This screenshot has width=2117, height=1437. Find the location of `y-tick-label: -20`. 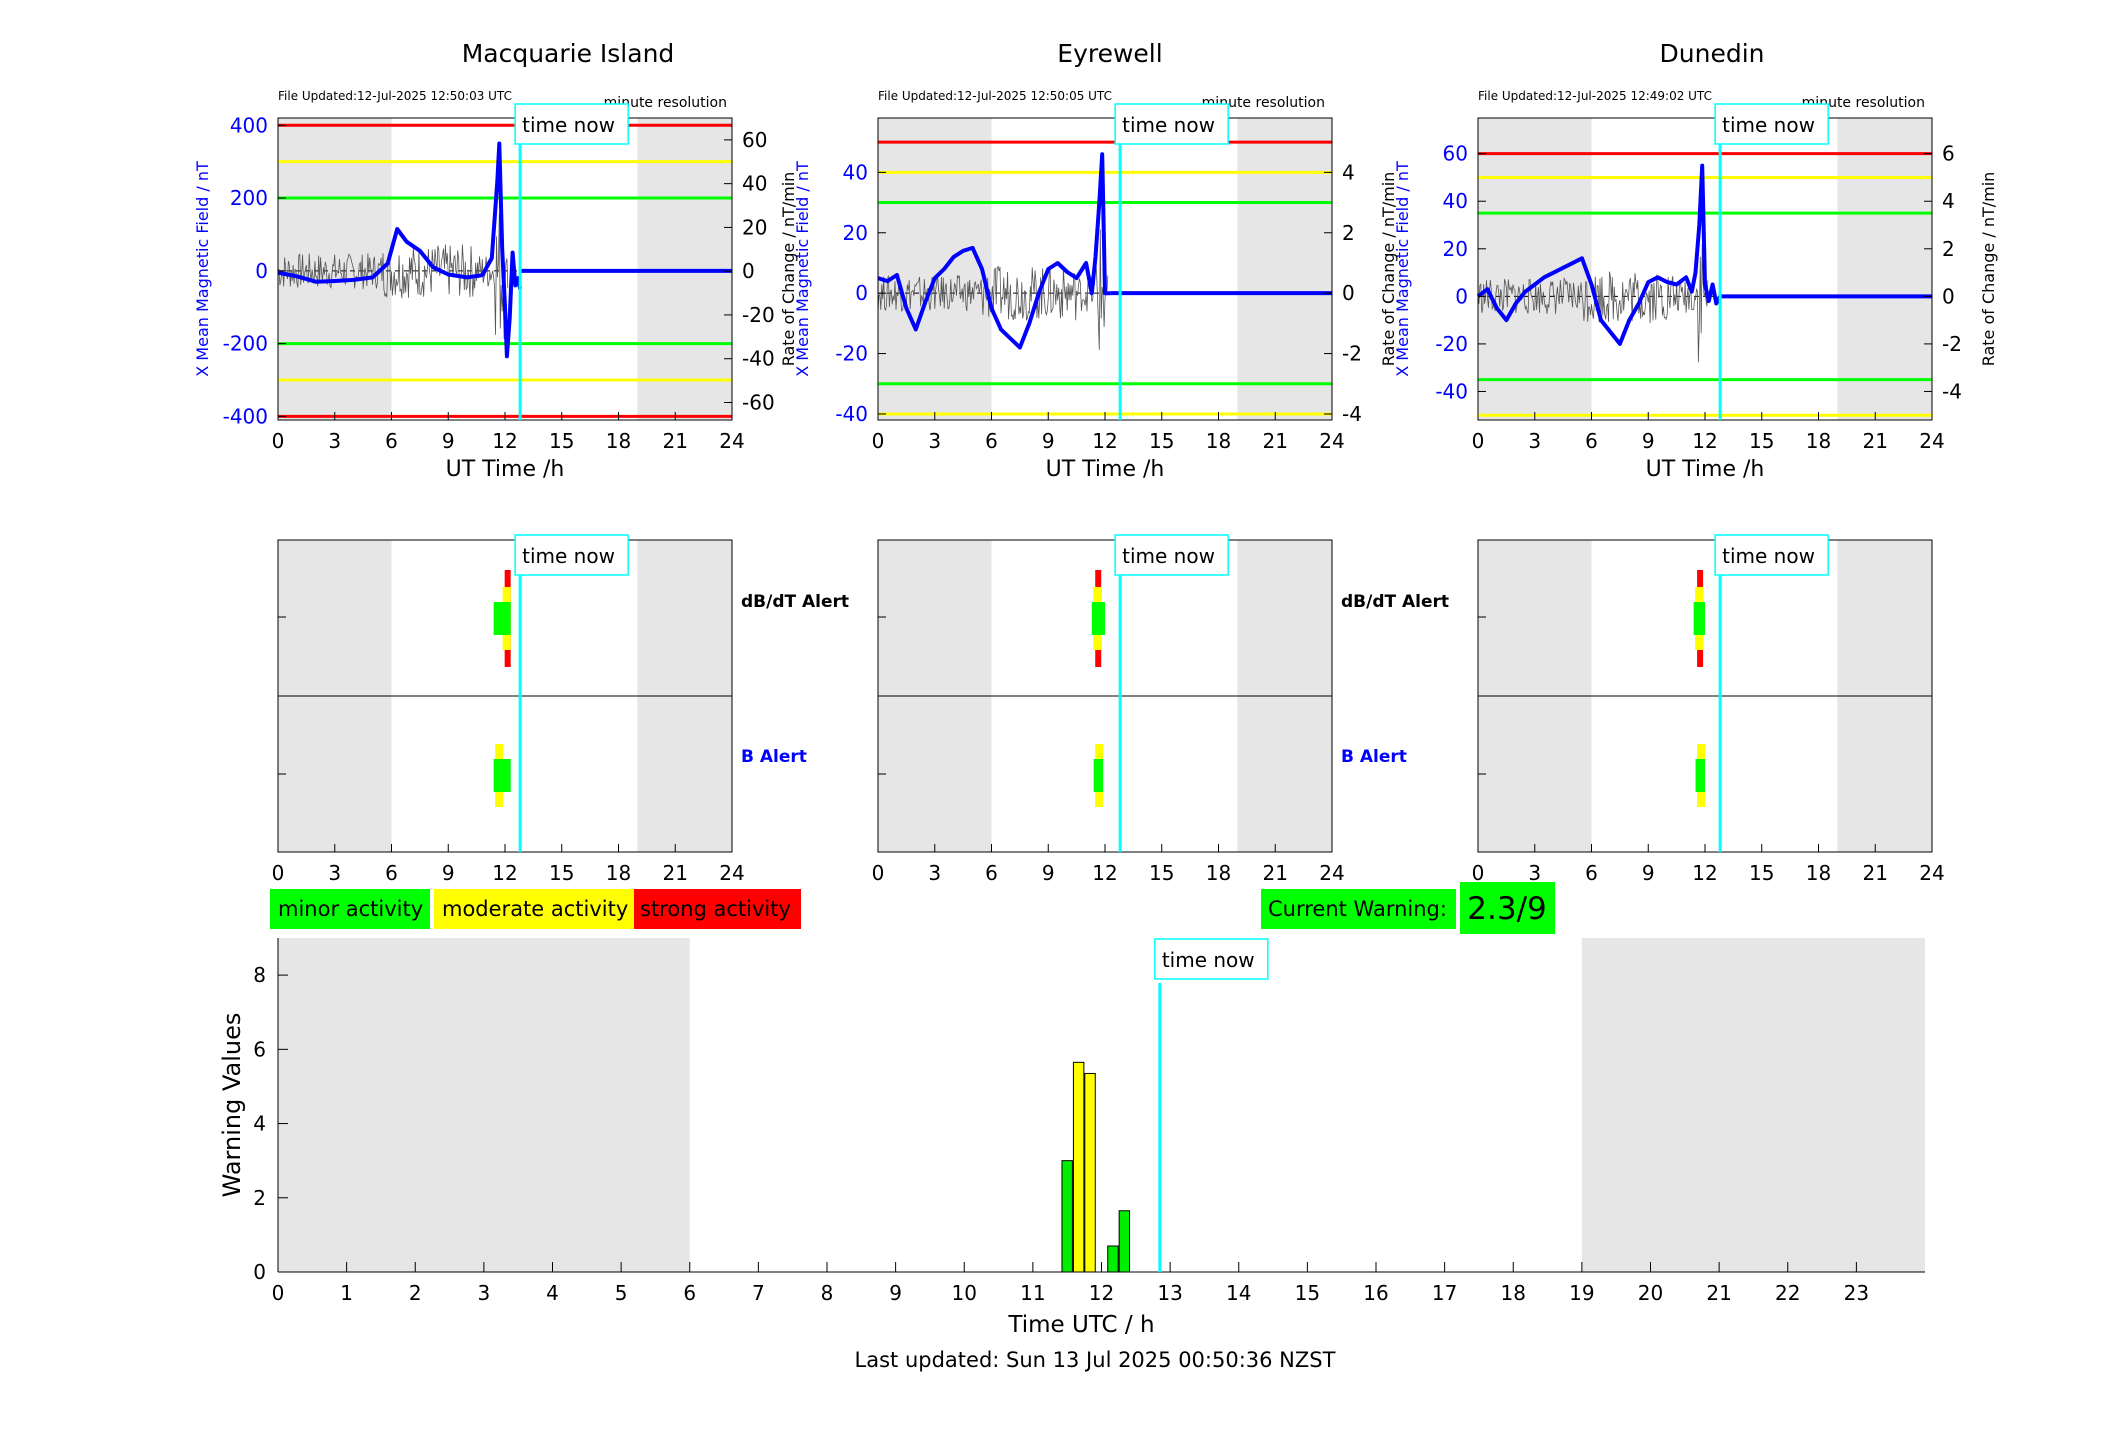

y-tick-label: -20 is located at coordinates (1451, 344).